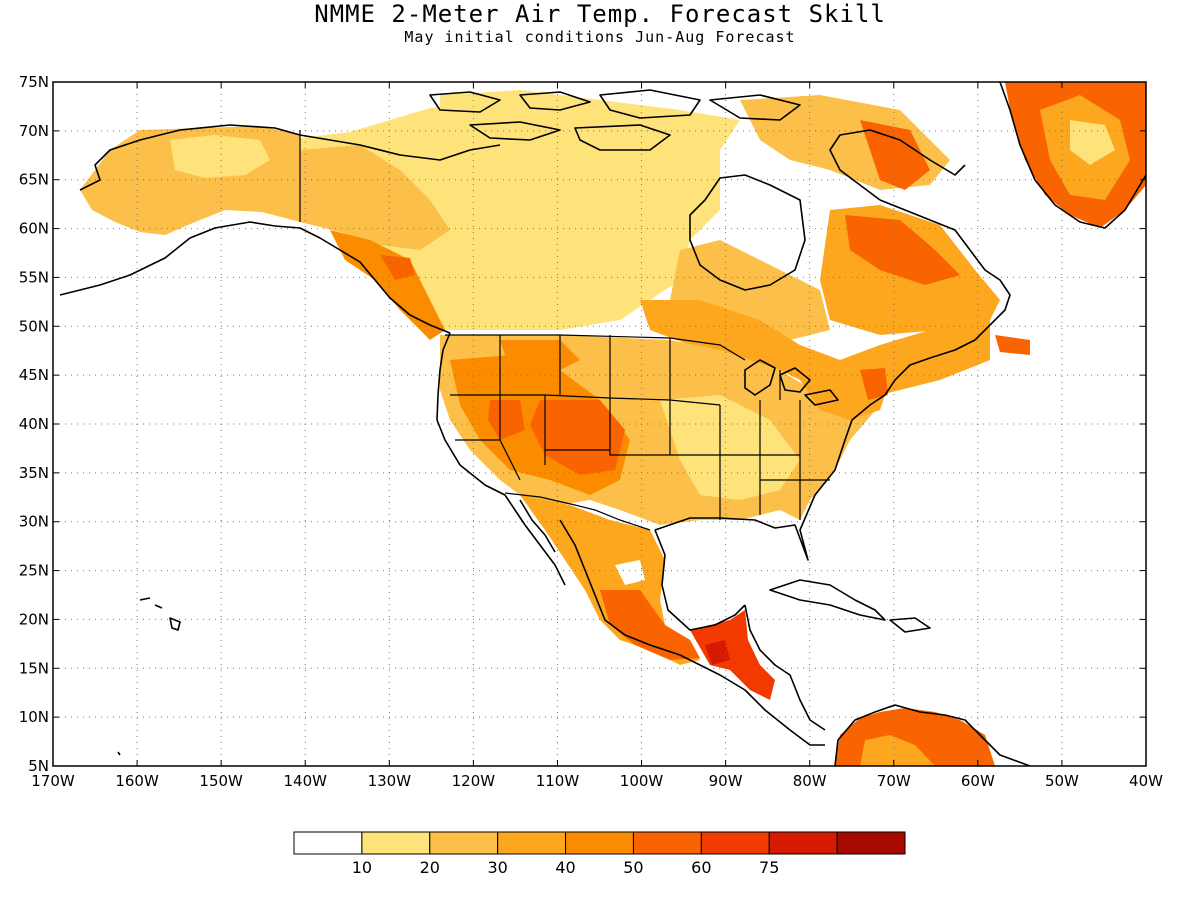  Describe the element at coordinates (305, 781) in the screenshot. I see `lon-label: 140W` at that location.